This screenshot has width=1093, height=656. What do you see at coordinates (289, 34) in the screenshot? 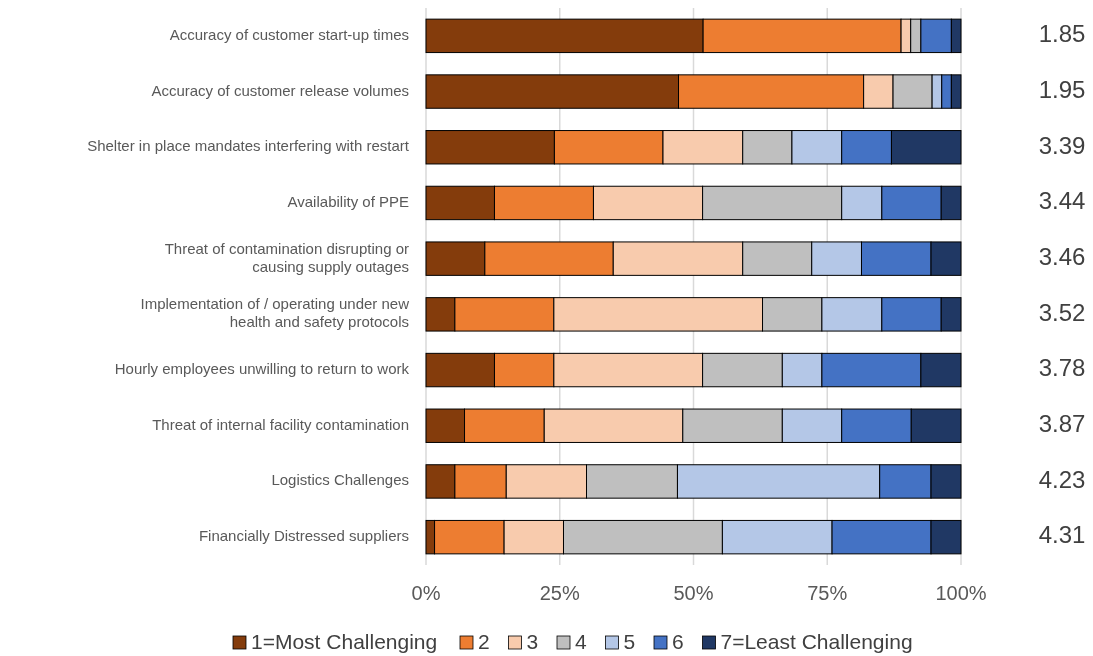
I see `y-tick-label: Accuracy of customer start-up times` at bounding box center [289, 34].